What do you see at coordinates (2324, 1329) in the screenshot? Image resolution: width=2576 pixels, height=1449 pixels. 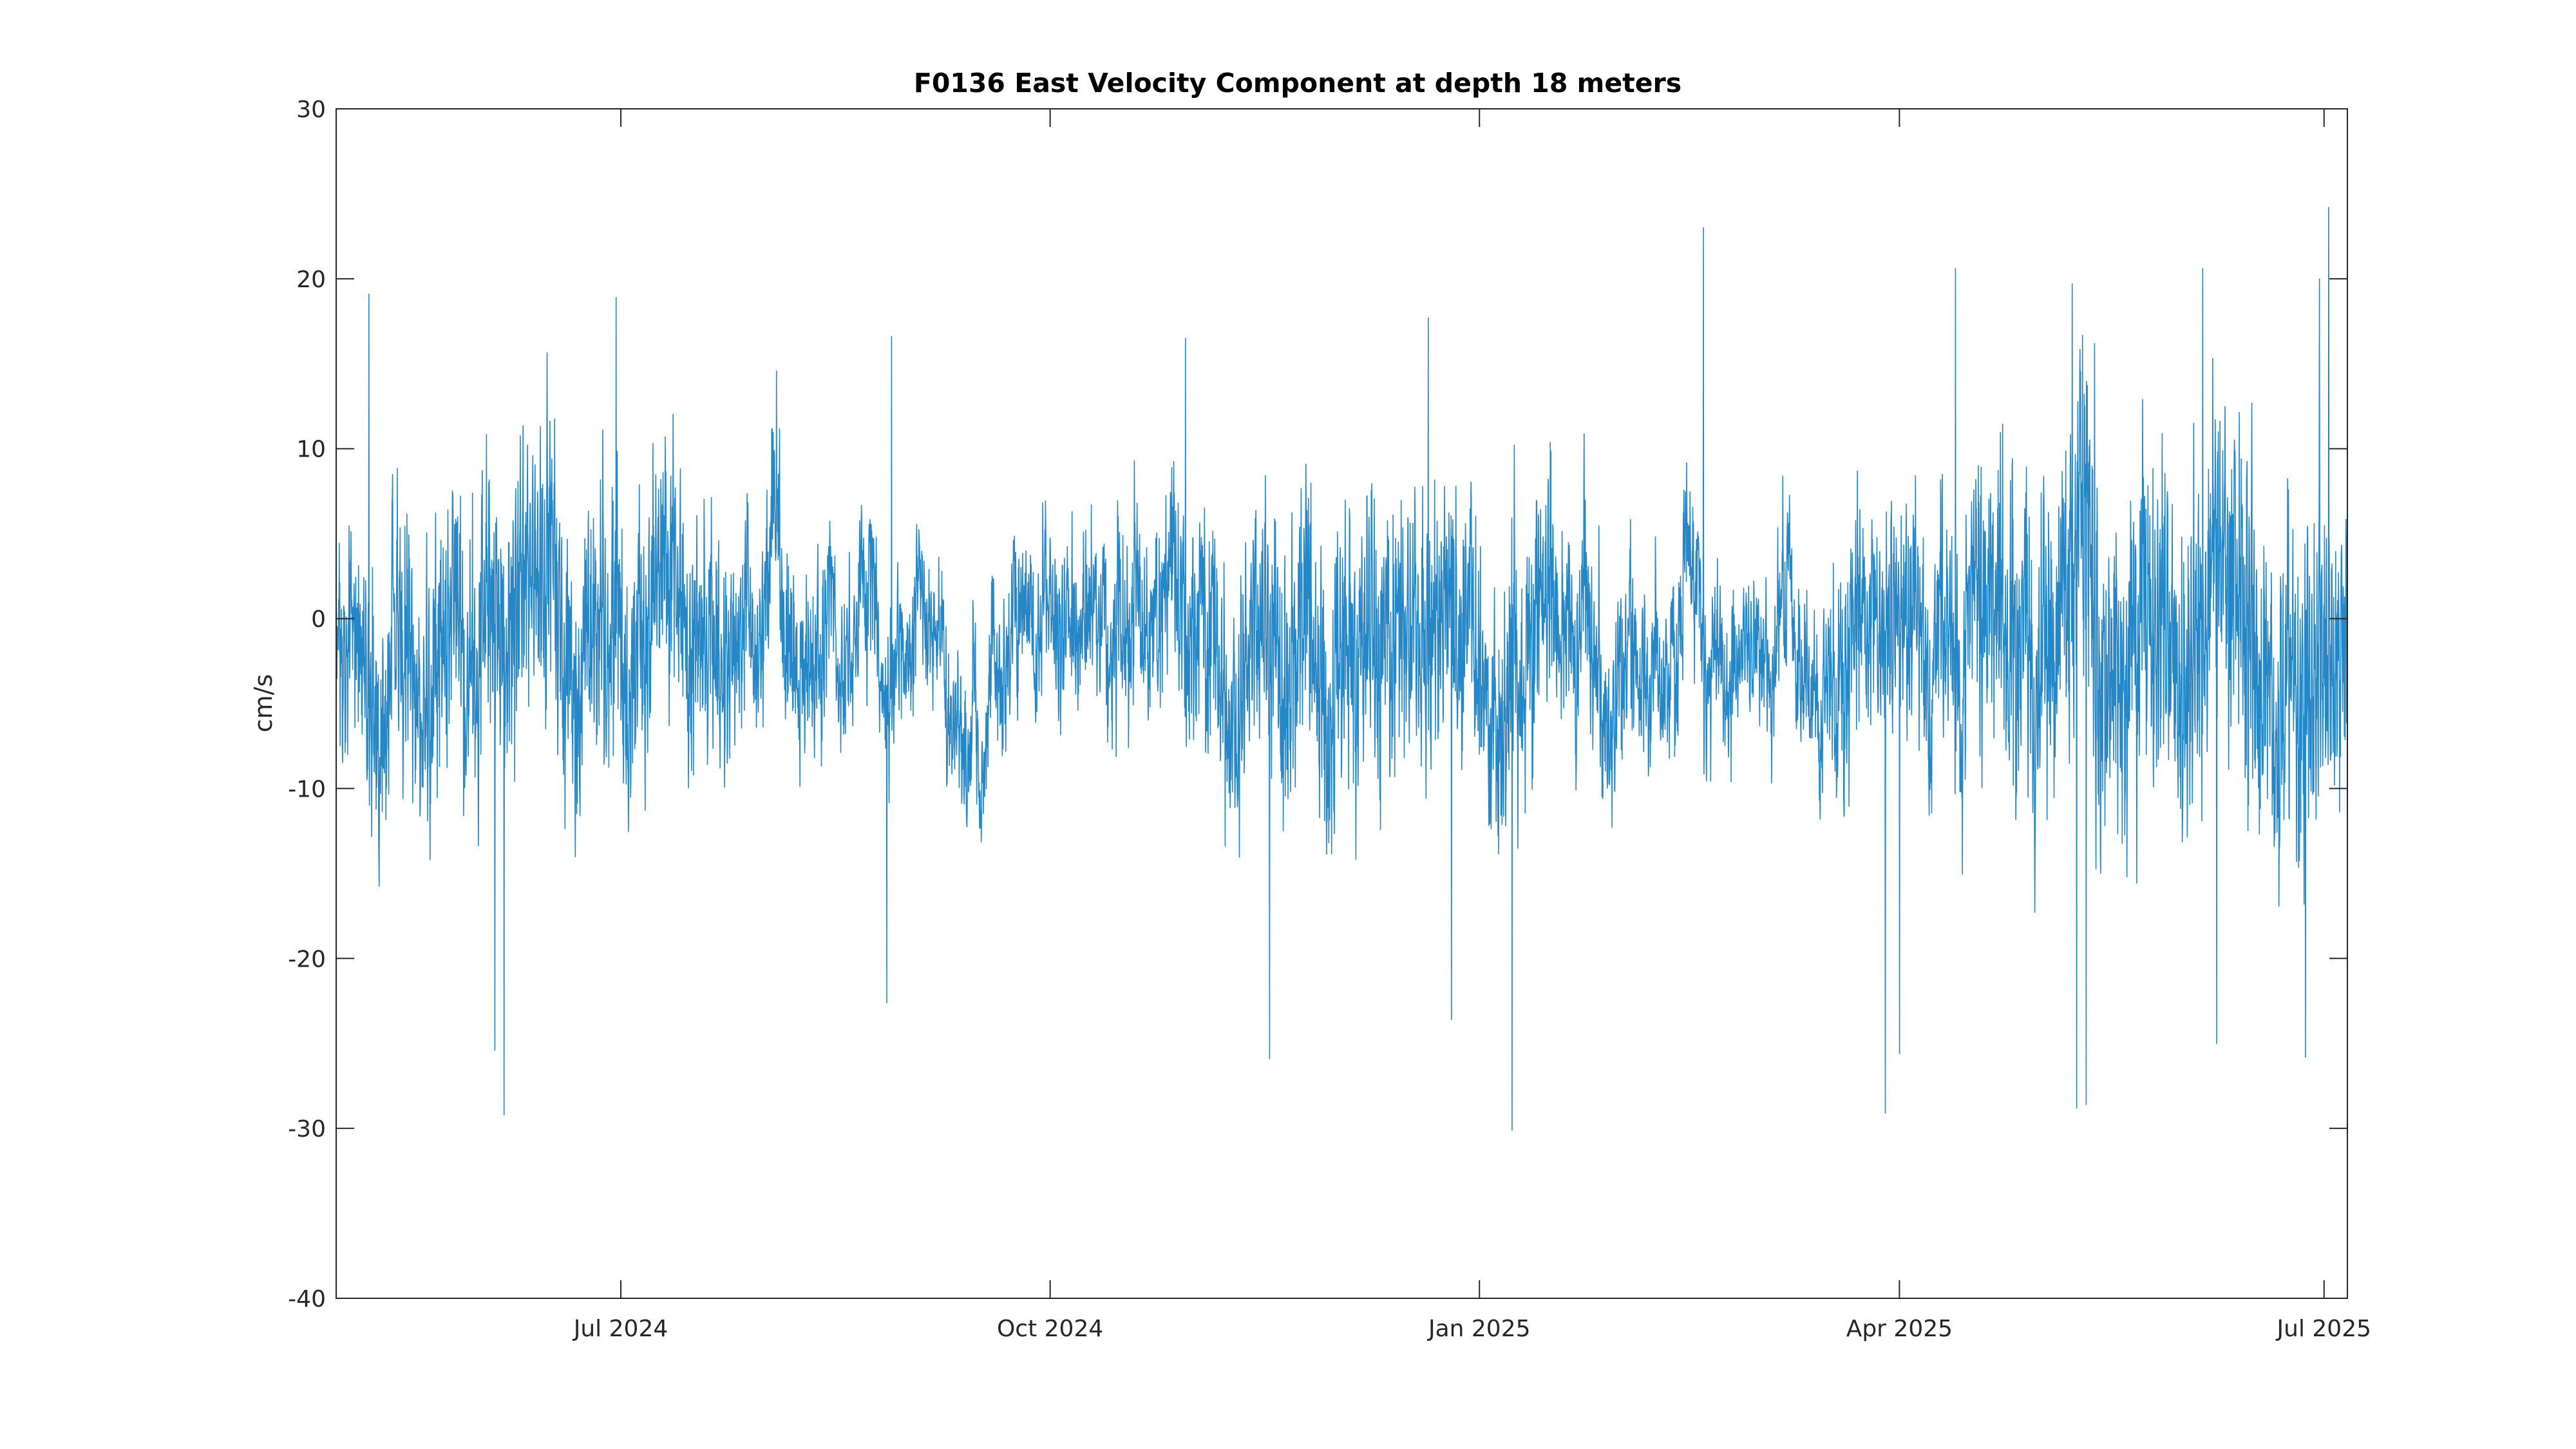 I see `x-tick-label: Jul 2025` at bounding box center [2324, 1329].